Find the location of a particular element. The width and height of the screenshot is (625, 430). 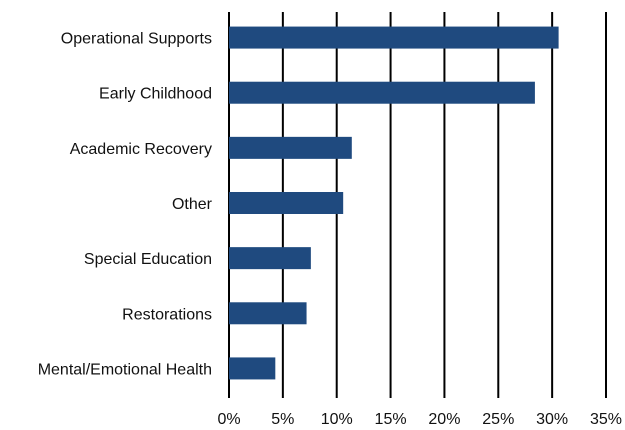

x-tick-label: 25% is located at coordinates (498, 419).